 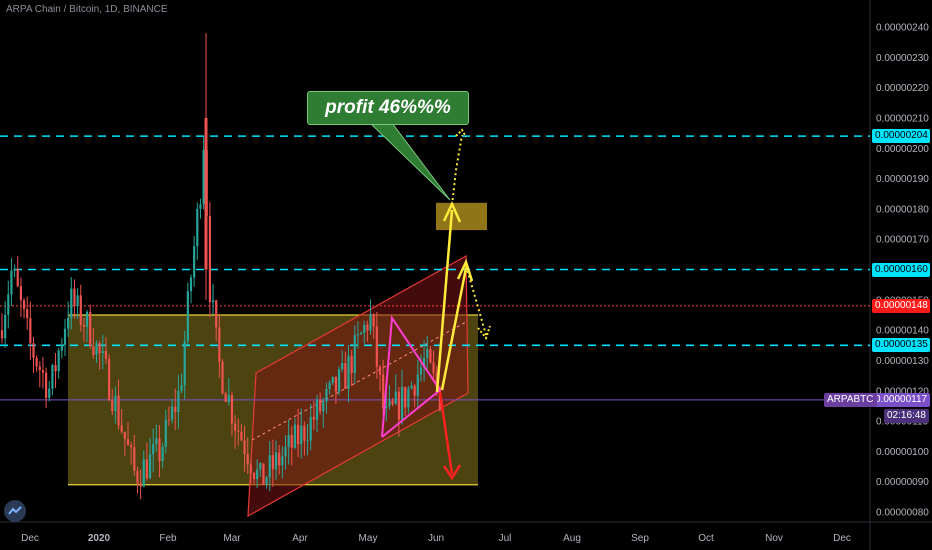 What do you see at coordinates (850, 399) in the screenshot?
I see `symbol-price-tag: ARPABTC` at bounding box center [850, 399].